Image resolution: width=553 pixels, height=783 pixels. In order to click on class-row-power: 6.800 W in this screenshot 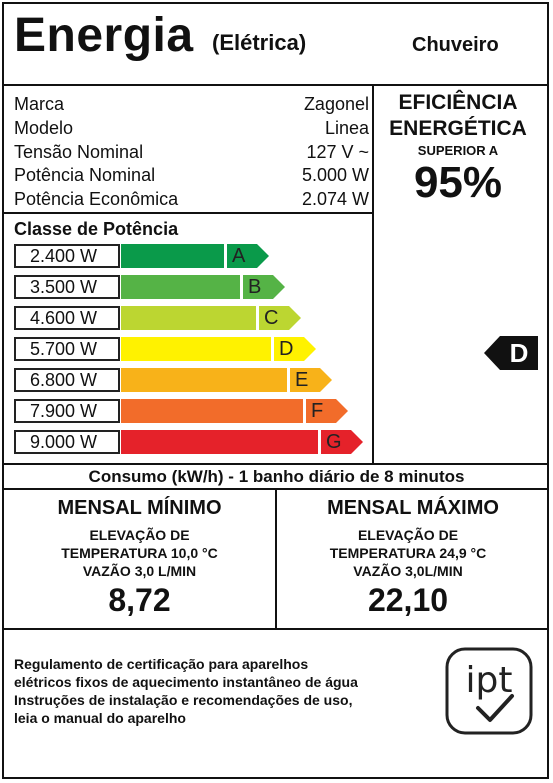, I will do `click(64, 380)`.